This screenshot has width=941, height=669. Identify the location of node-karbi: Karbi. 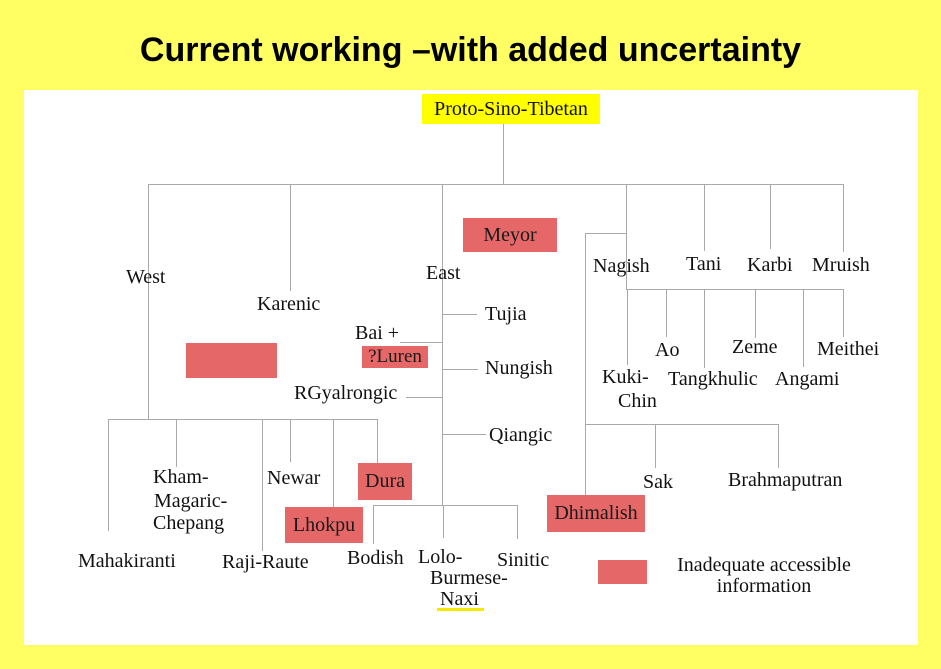
(770, 265).